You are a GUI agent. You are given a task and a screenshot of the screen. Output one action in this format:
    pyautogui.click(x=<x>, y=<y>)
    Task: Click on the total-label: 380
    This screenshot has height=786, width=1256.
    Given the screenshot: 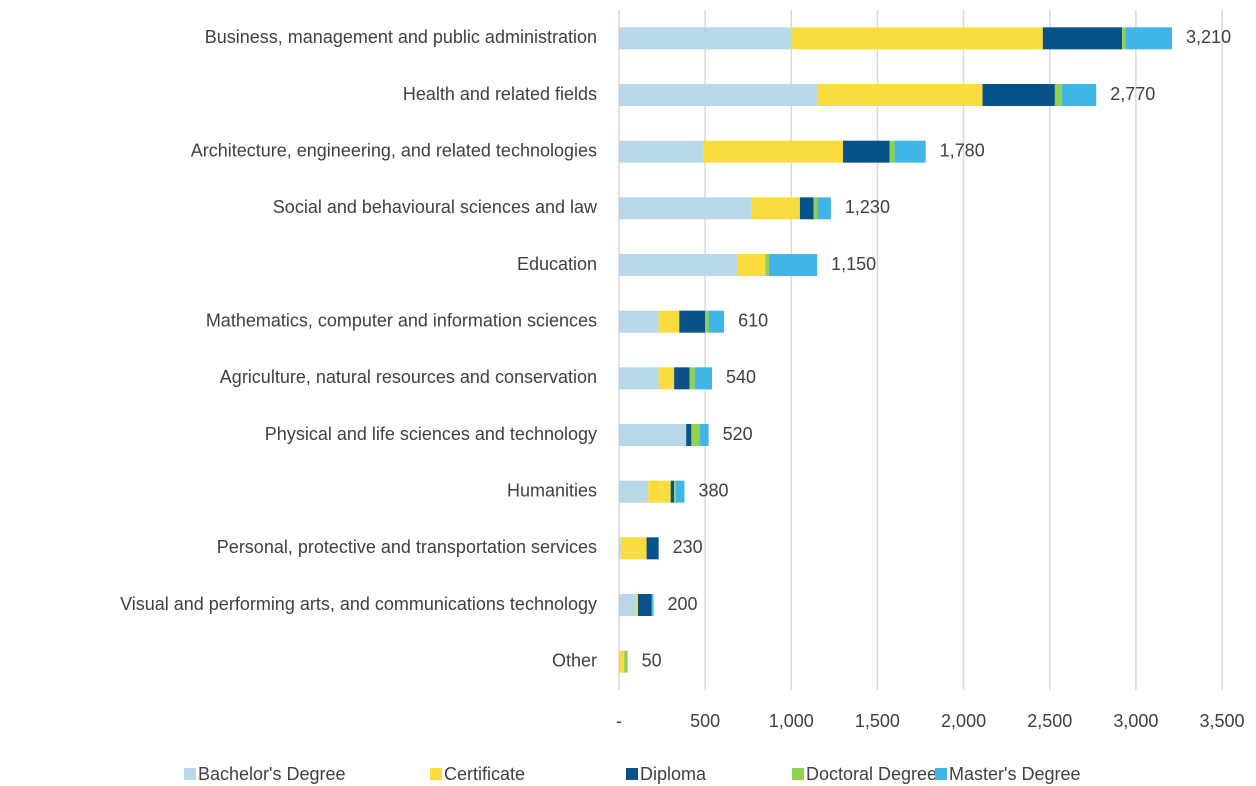 What is the action you would take?
    pyautogui.click(x=713, y=490)
    